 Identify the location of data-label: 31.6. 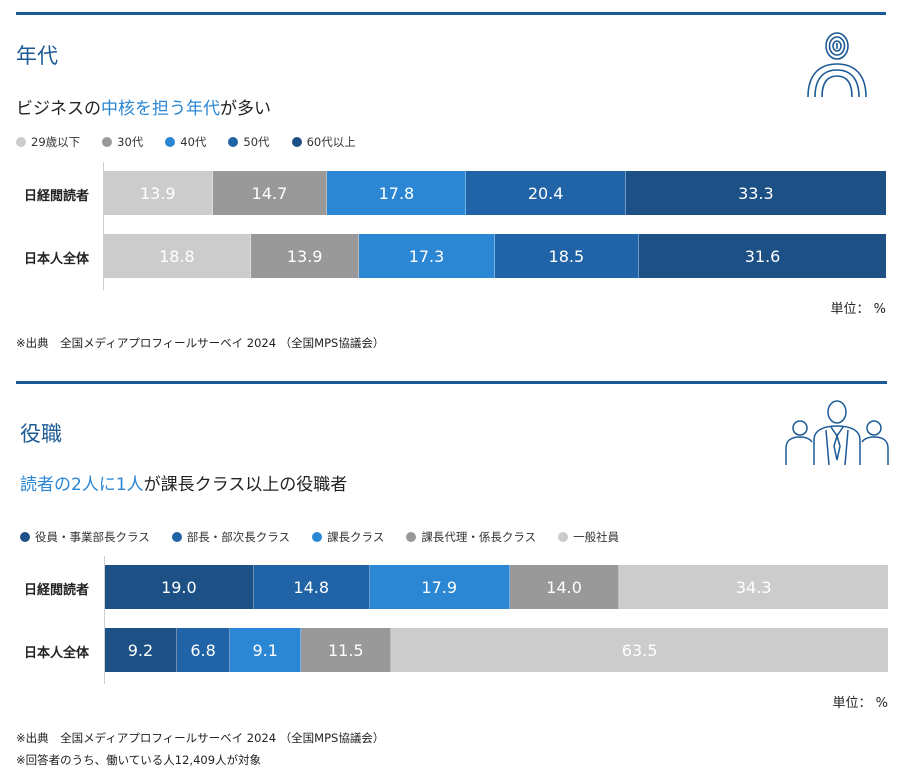
(762, 256).